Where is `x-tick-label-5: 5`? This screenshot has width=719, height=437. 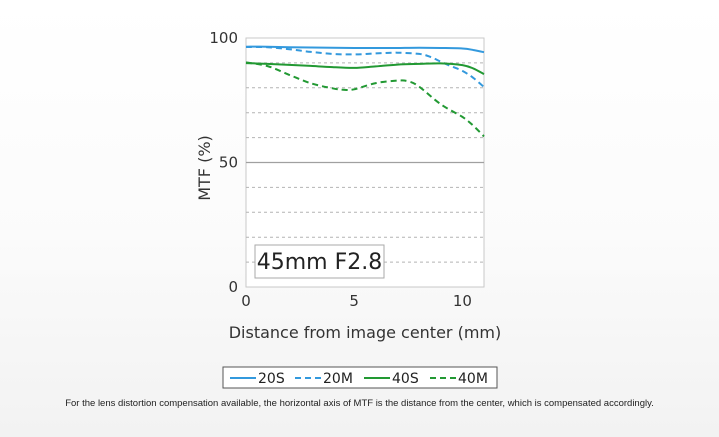 x-tick-label-5: 5 is located at coordinates (354, 301).